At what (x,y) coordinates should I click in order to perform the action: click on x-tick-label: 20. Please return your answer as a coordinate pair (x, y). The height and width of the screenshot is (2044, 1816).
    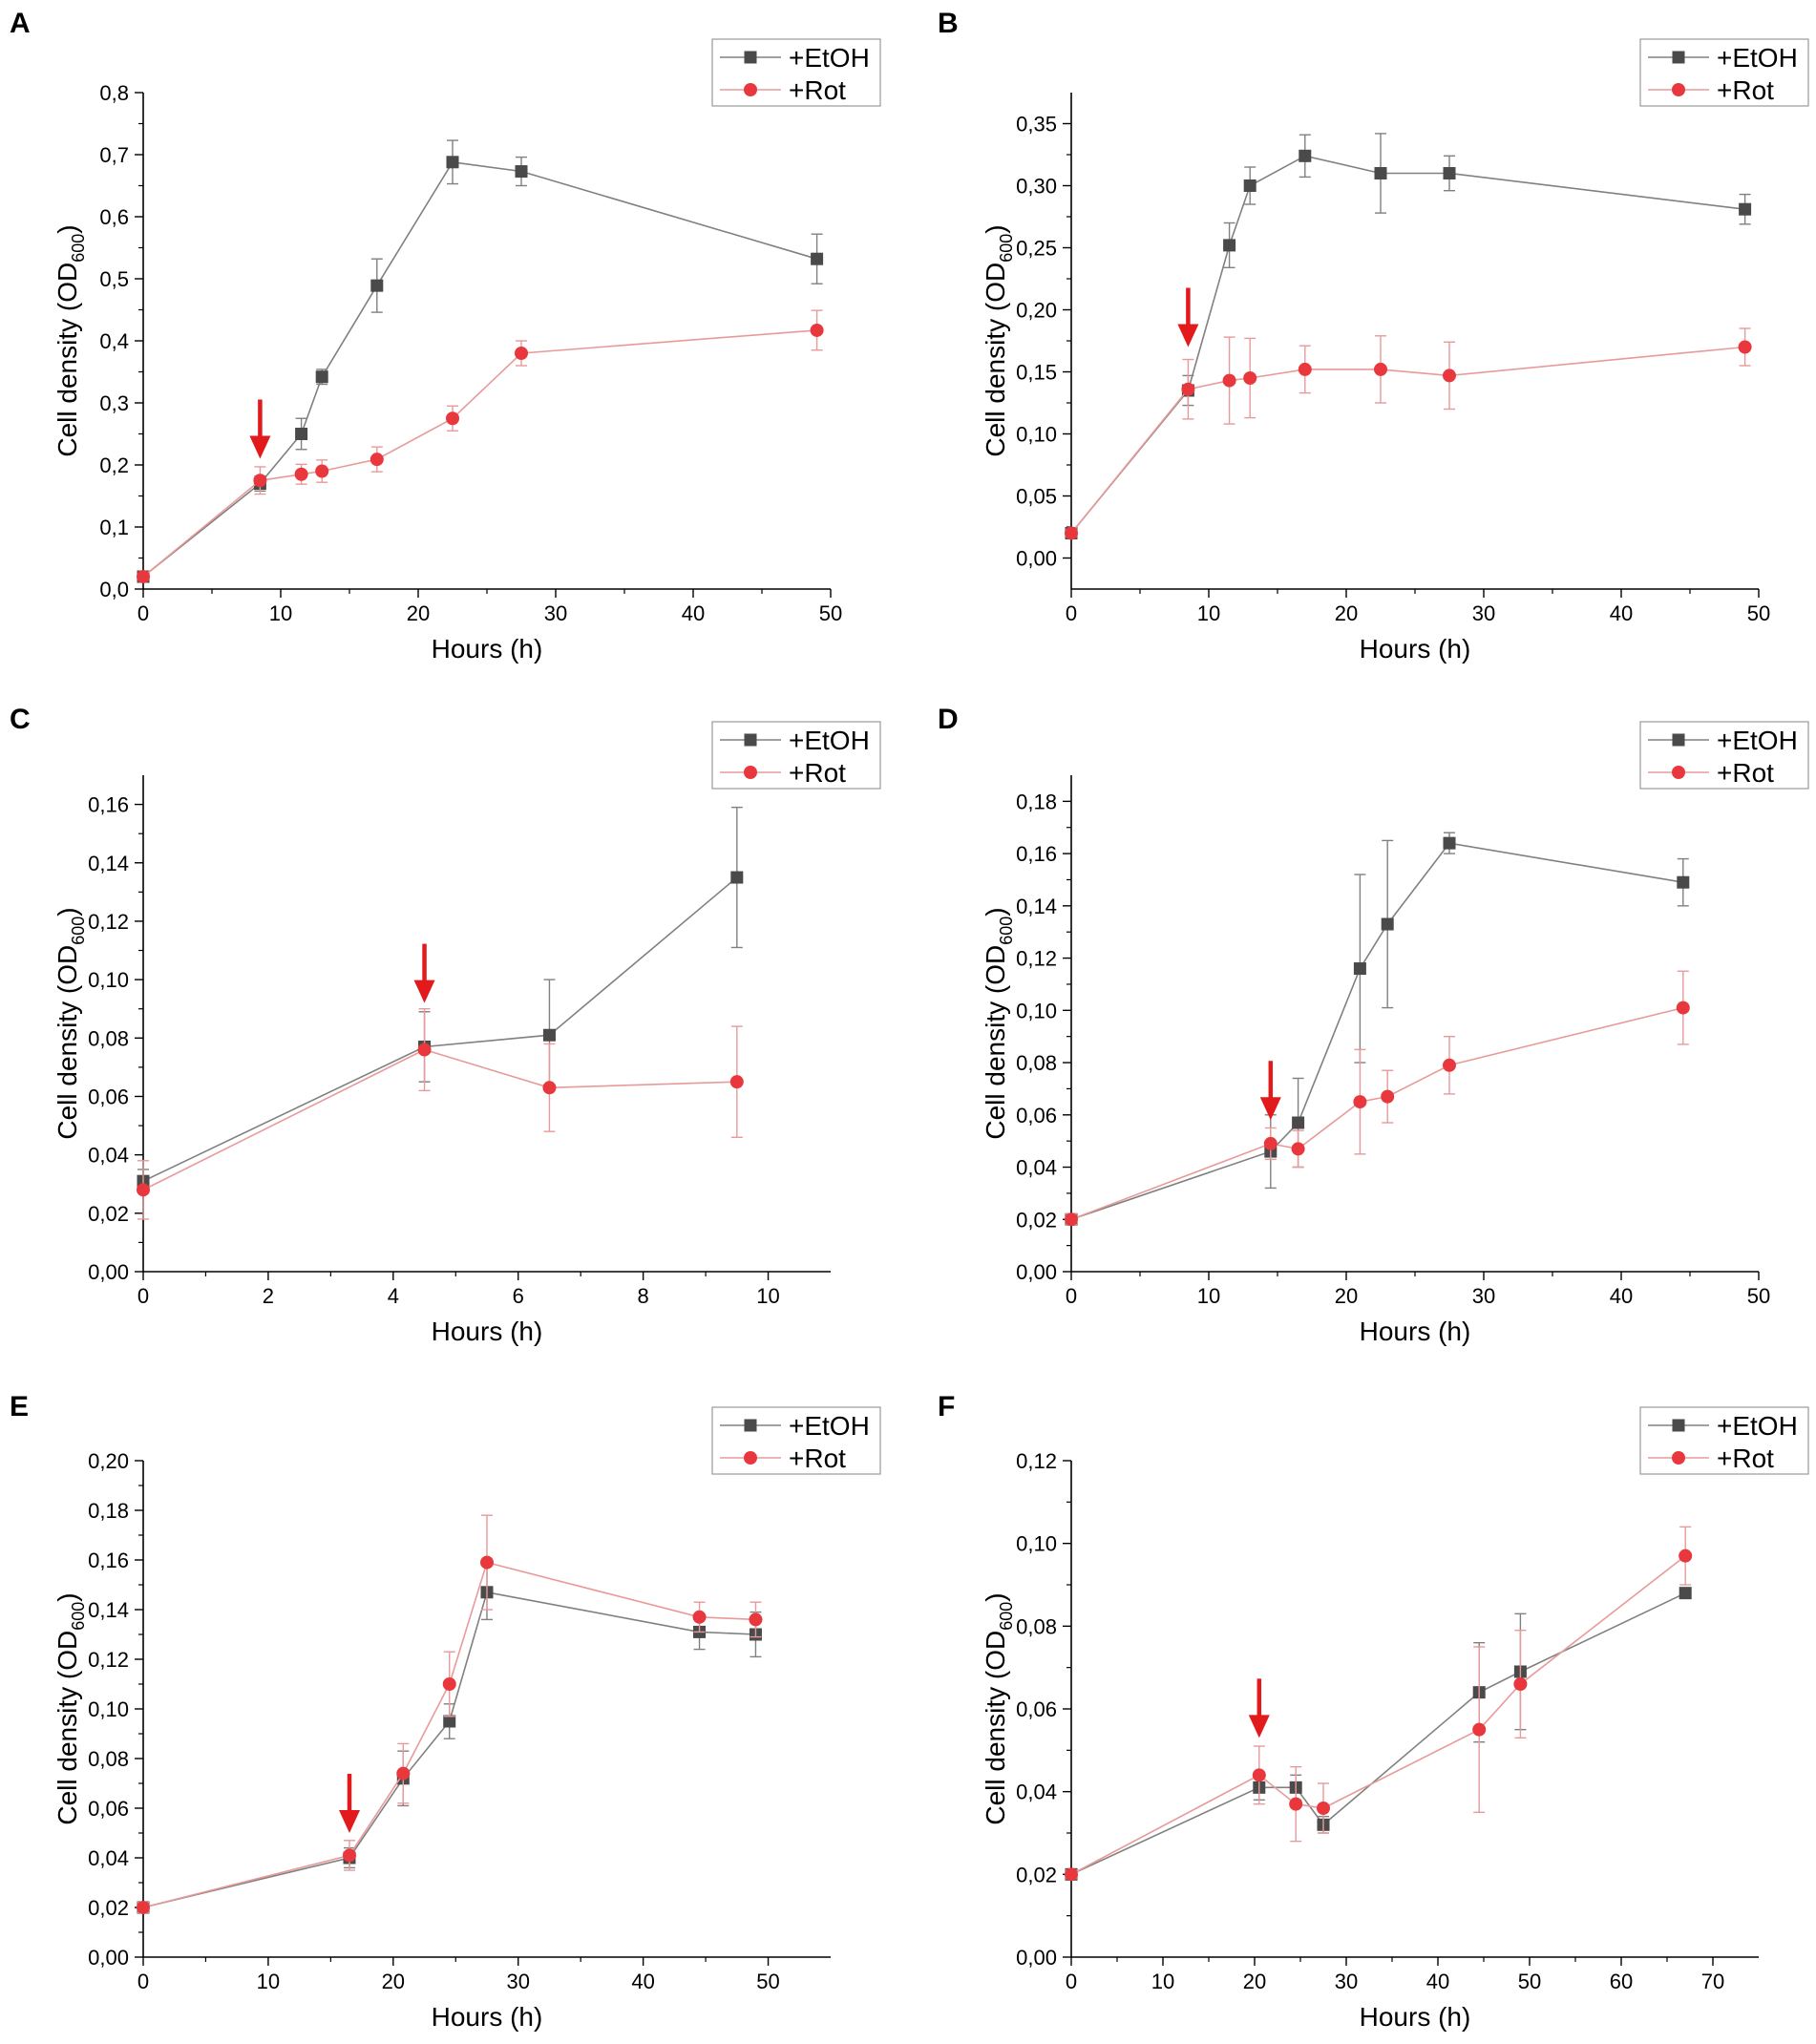
    Looking at the image, I should click on (393, 1981).